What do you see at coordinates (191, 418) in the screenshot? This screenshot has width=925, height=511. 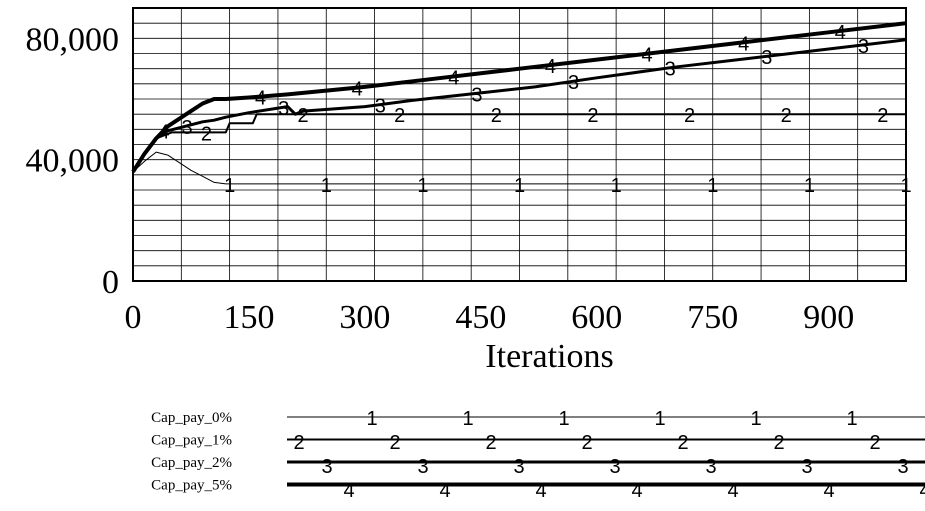 I see `legend-label: Cap_pay_0%` at bounding box center [191, 418].